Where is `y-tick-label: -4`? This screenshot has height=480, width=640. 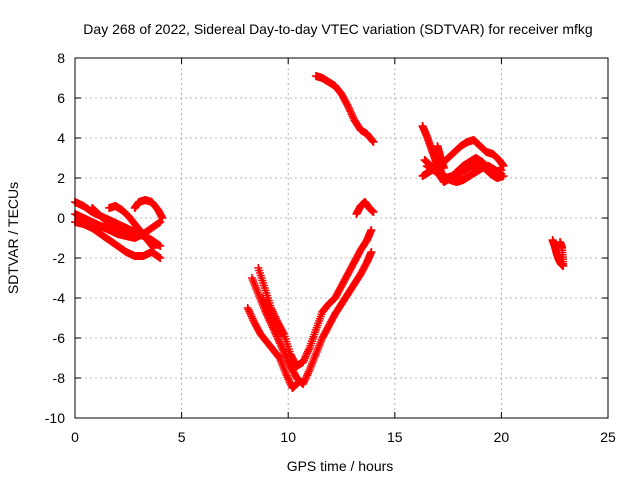 y-tick-label: -4 is located at coordinates (59, 298).